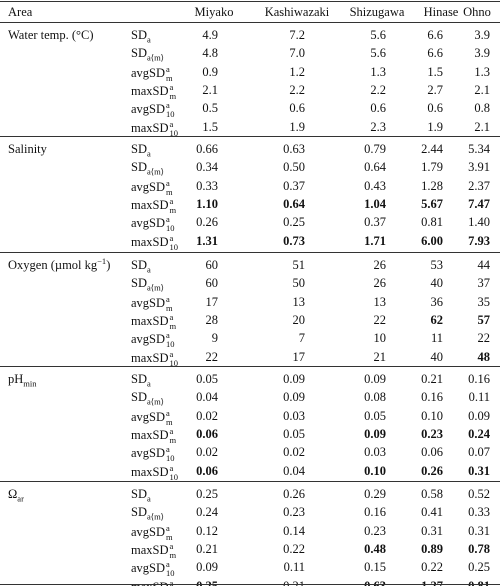 The height and width of the screenshot is (586, 500). Describe the element at coordinates (479, 222) in the screenshot. I see `value-cell: 1.40` at that location.